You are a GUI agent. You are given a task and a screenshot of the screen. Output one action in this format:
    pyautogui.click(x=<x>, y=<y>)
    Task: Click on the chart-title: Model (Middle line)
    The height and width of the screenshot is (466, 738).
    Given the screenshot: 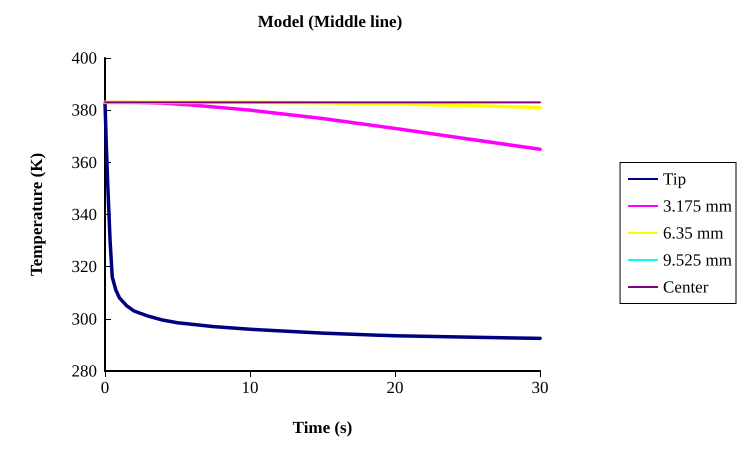 What is the action you would take?
    pyautogui.click(x=330, y=21)
    